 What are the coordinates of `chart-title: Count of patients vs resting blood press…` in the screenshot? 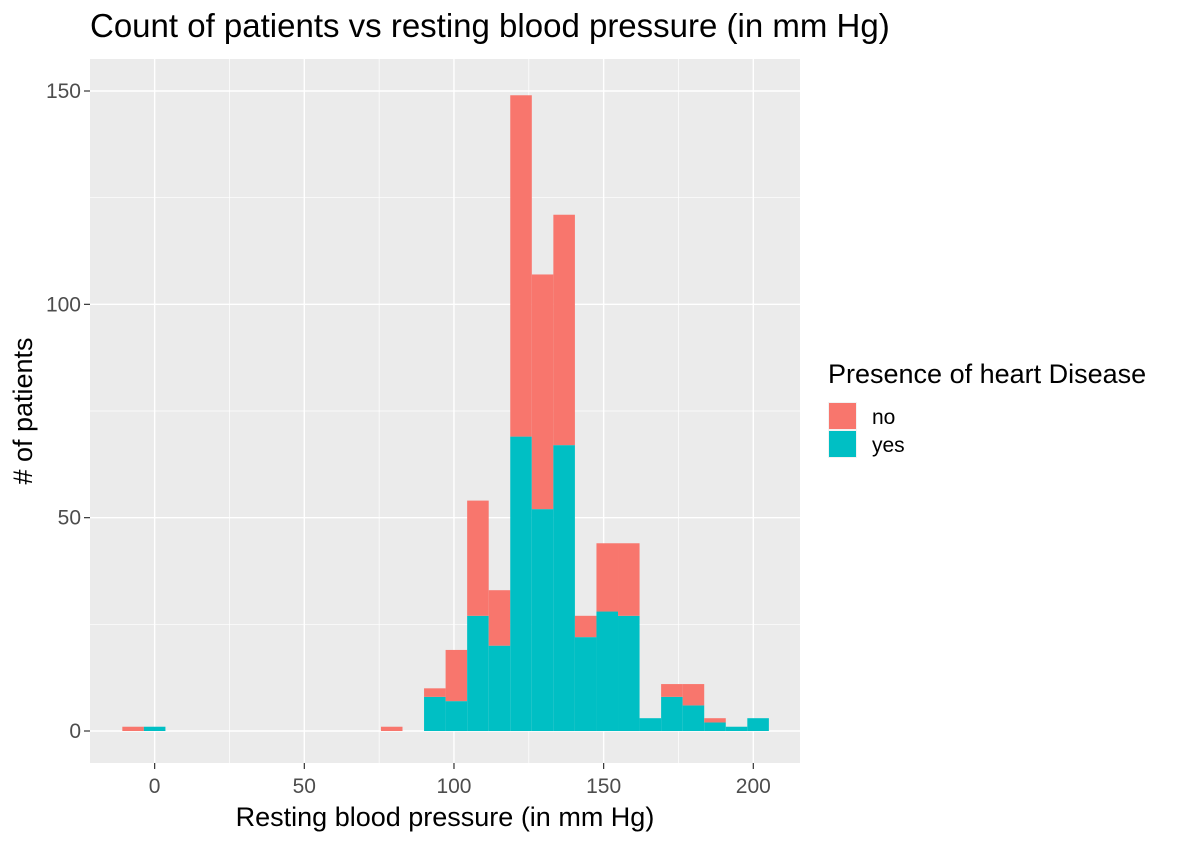 It's located at (490, 25).